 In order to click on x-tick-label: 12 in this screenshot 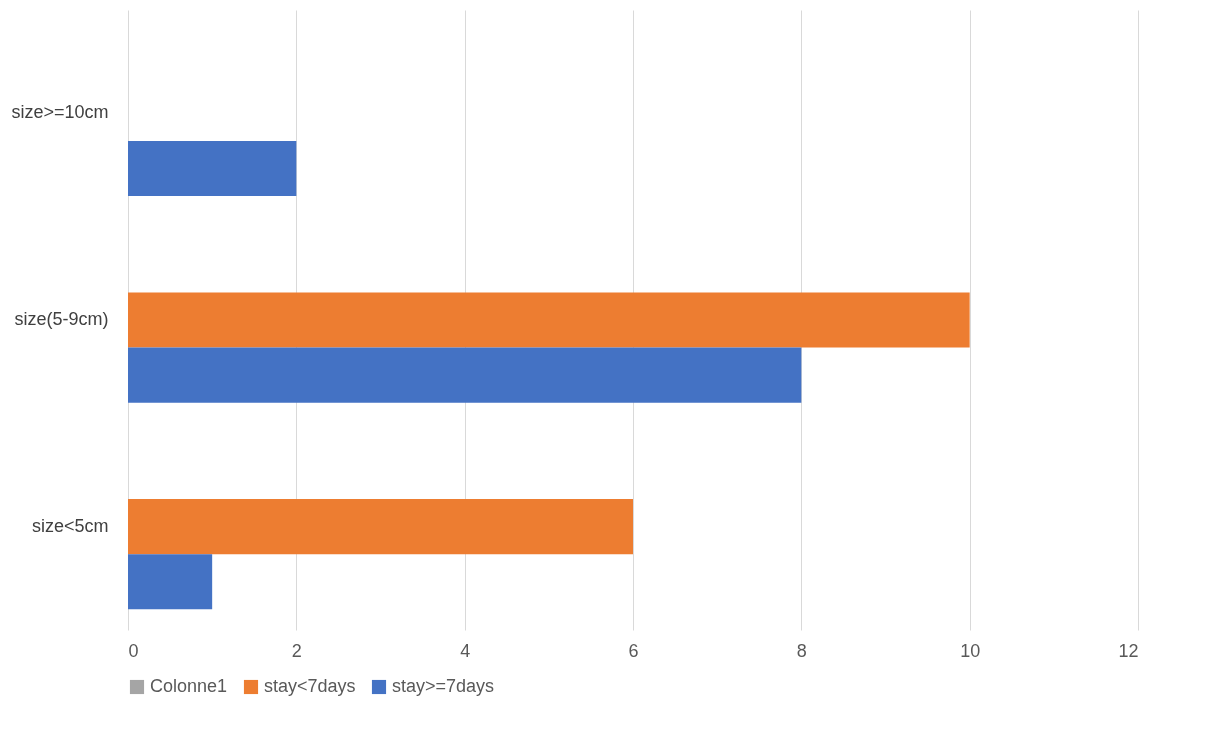, I will do `click(1128, 650)`.